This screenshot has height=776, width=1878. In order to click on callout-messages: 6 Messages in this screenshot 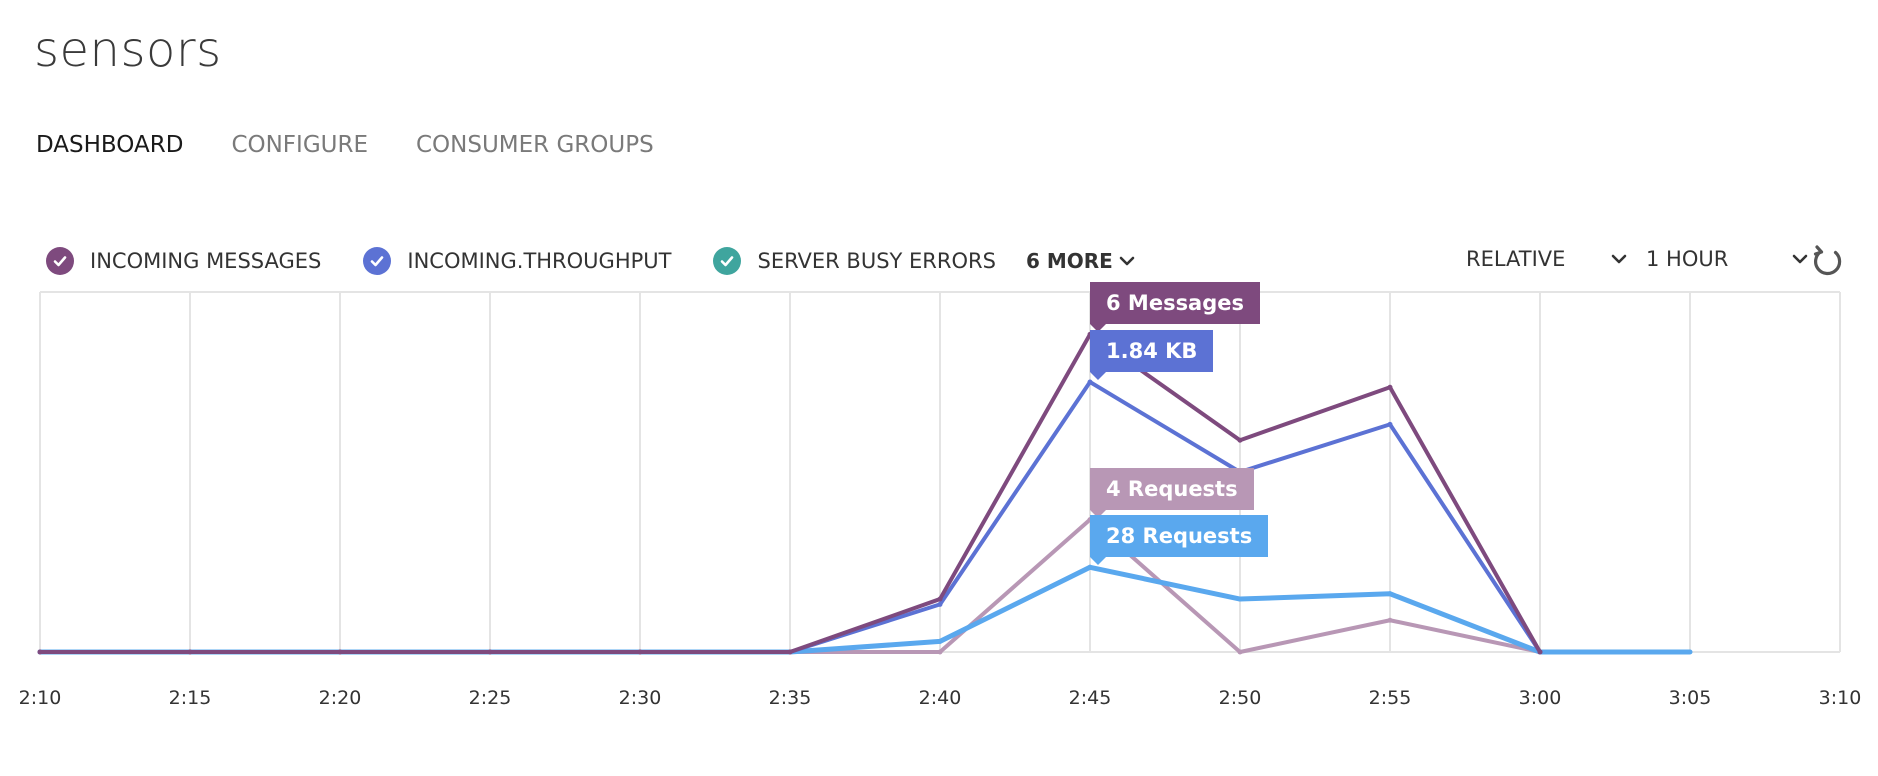, I will do `click(1175, 307)`.